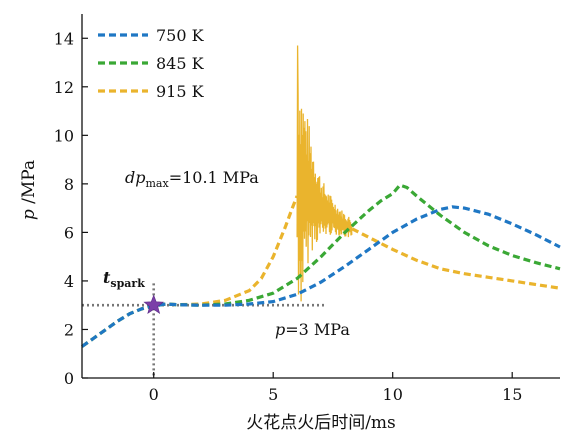 This screenshot has height=438, width=583. What do you see at coordinates (64, 87) in the screenshot?
I see `y-tick-label: 12` at bounding box center [64, 87].